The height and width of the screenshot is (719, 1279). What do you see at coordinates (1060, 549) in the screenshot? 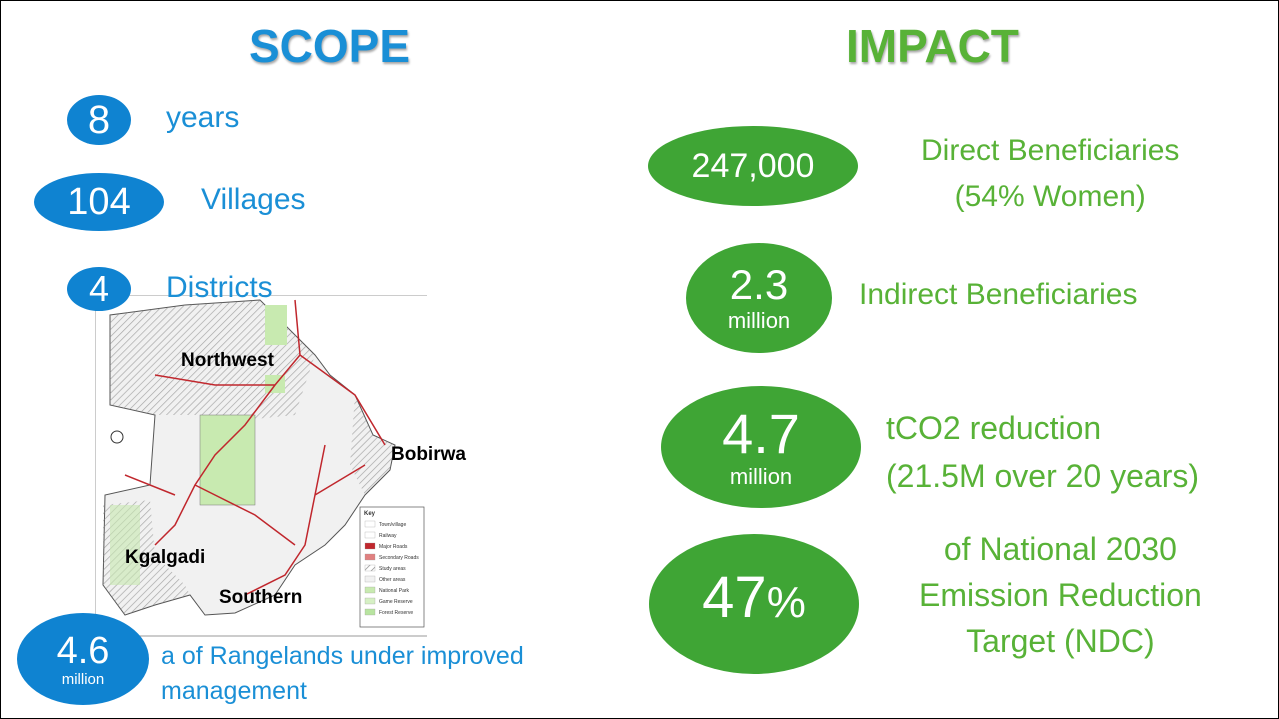
I see `line: of National 2030` at bounding box center [1060, 549].